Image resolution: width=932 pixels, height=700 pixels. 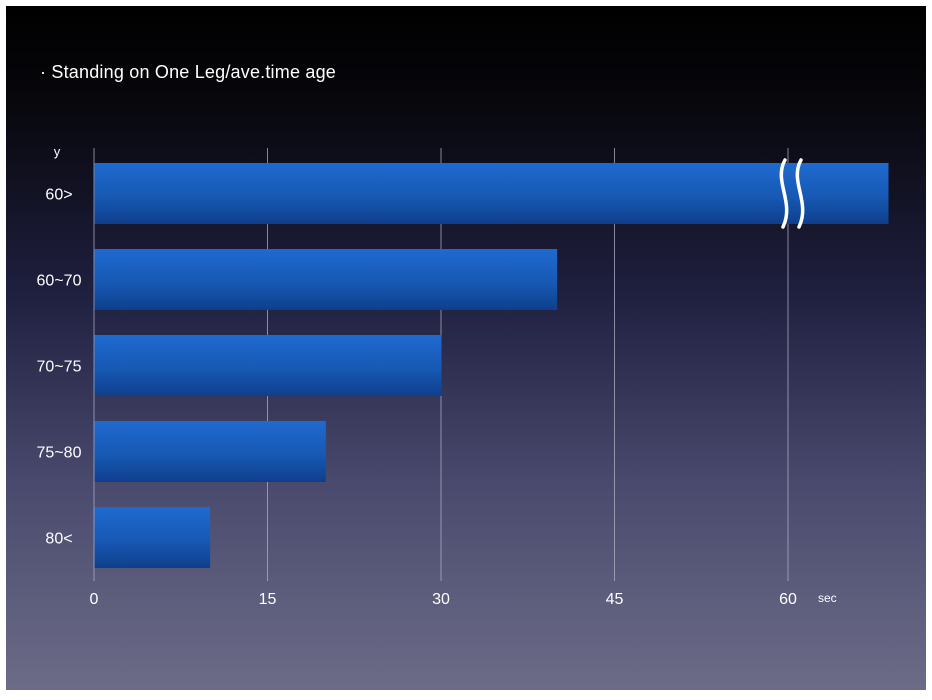 I want to click on x-tick-label: 0, so click(x=94, y=599).